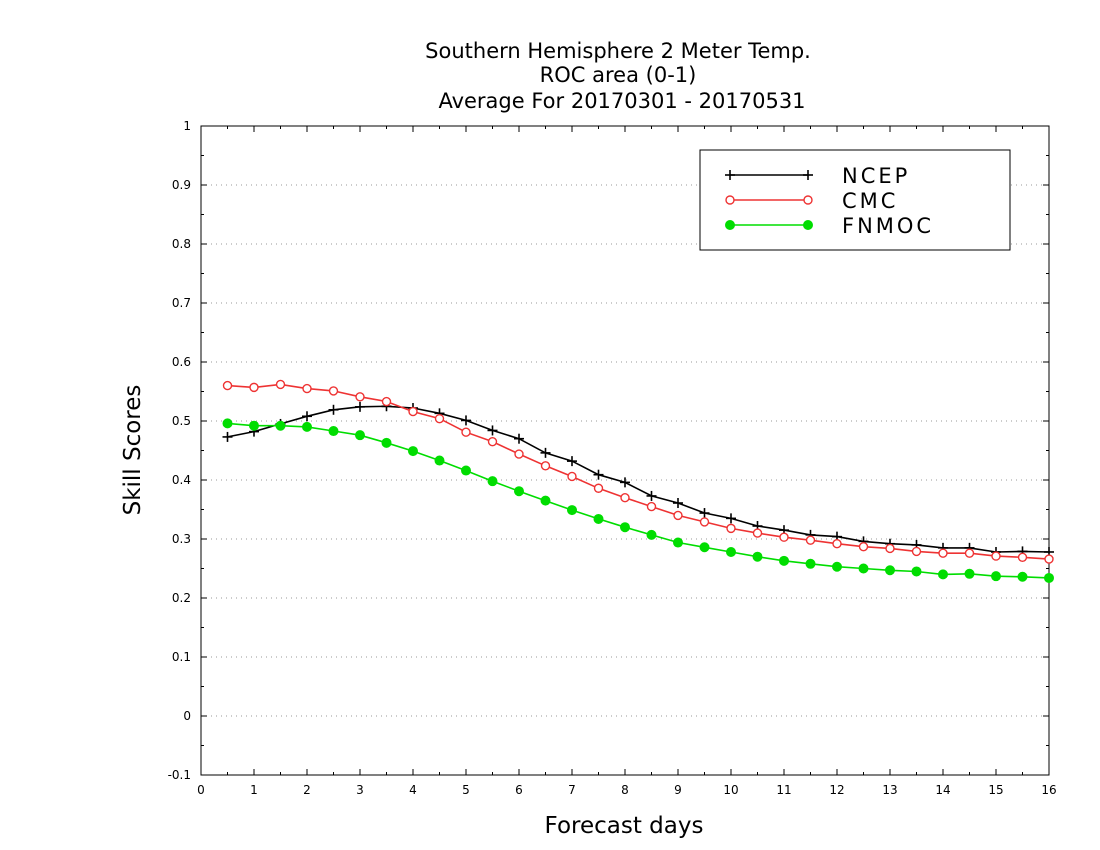 The width and height of the screenshot is (1100, 850). What do you see at coordinates (817, 176) in the screenshot?
I see `legend-item-ncep: NCEP` at bounding box center [817, 176].